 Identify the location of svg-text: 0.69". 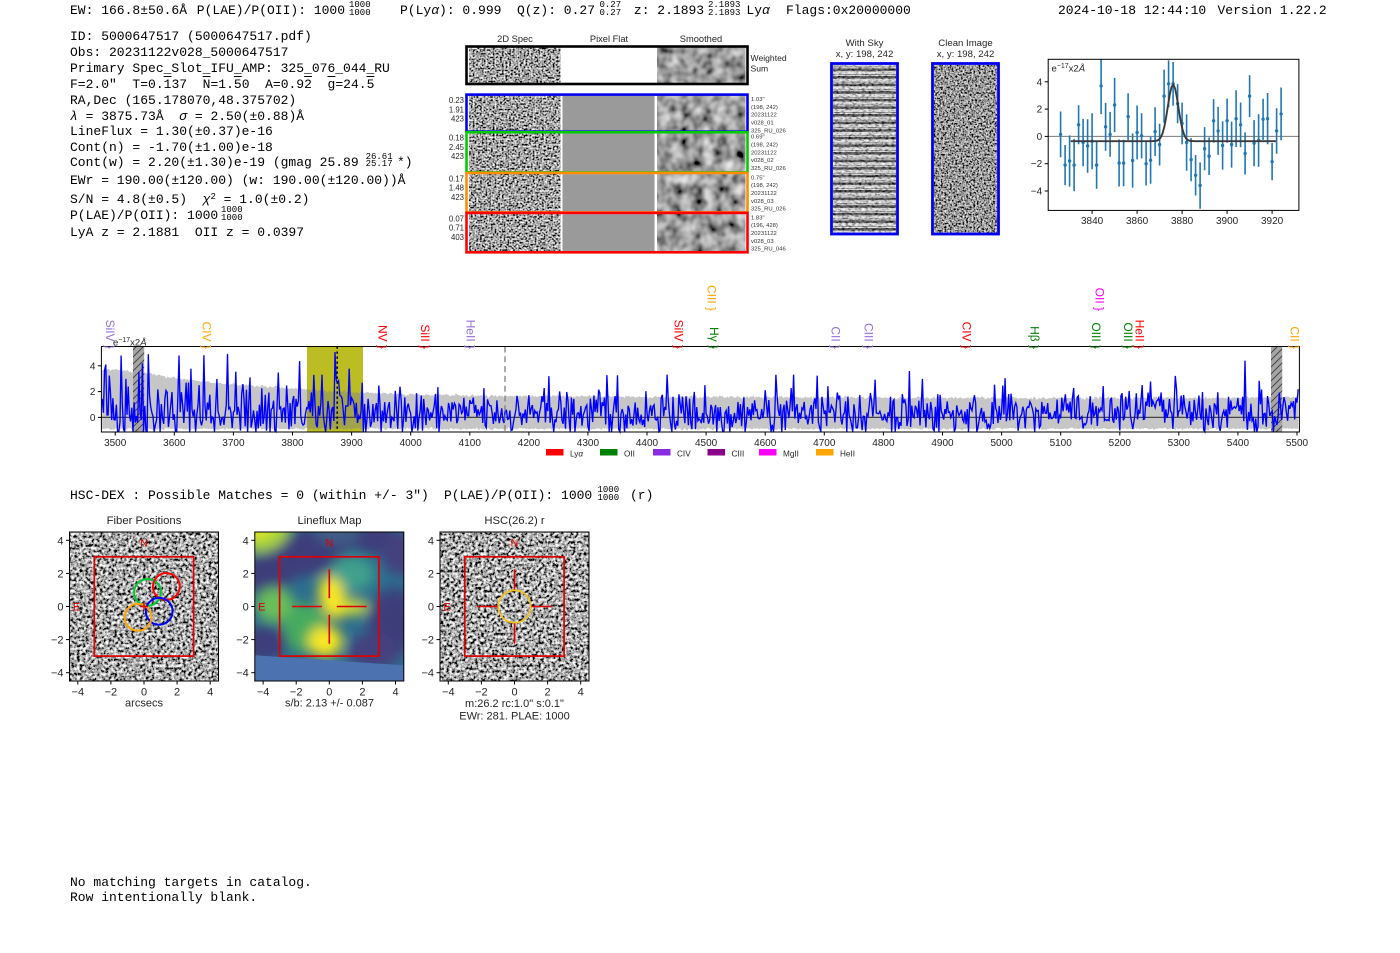
(758, 138).